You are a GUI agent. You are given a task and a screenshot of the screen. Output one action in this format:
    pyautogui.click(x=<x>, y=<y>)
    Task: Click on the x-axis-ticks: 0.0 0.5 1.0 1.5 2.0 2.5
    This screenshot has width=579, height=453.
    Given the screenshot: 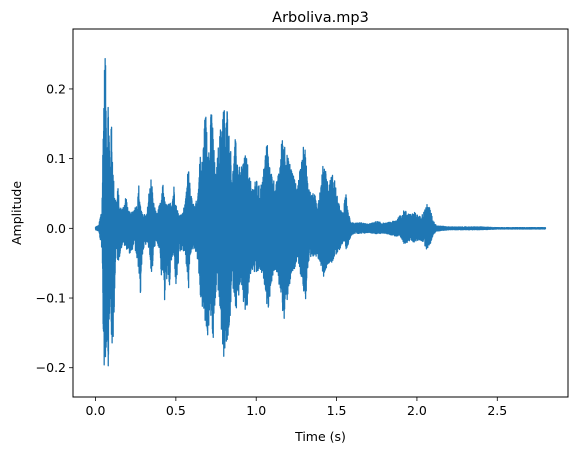 What is the action you would take?
    pyautogui.click(x=296, y=407)
    